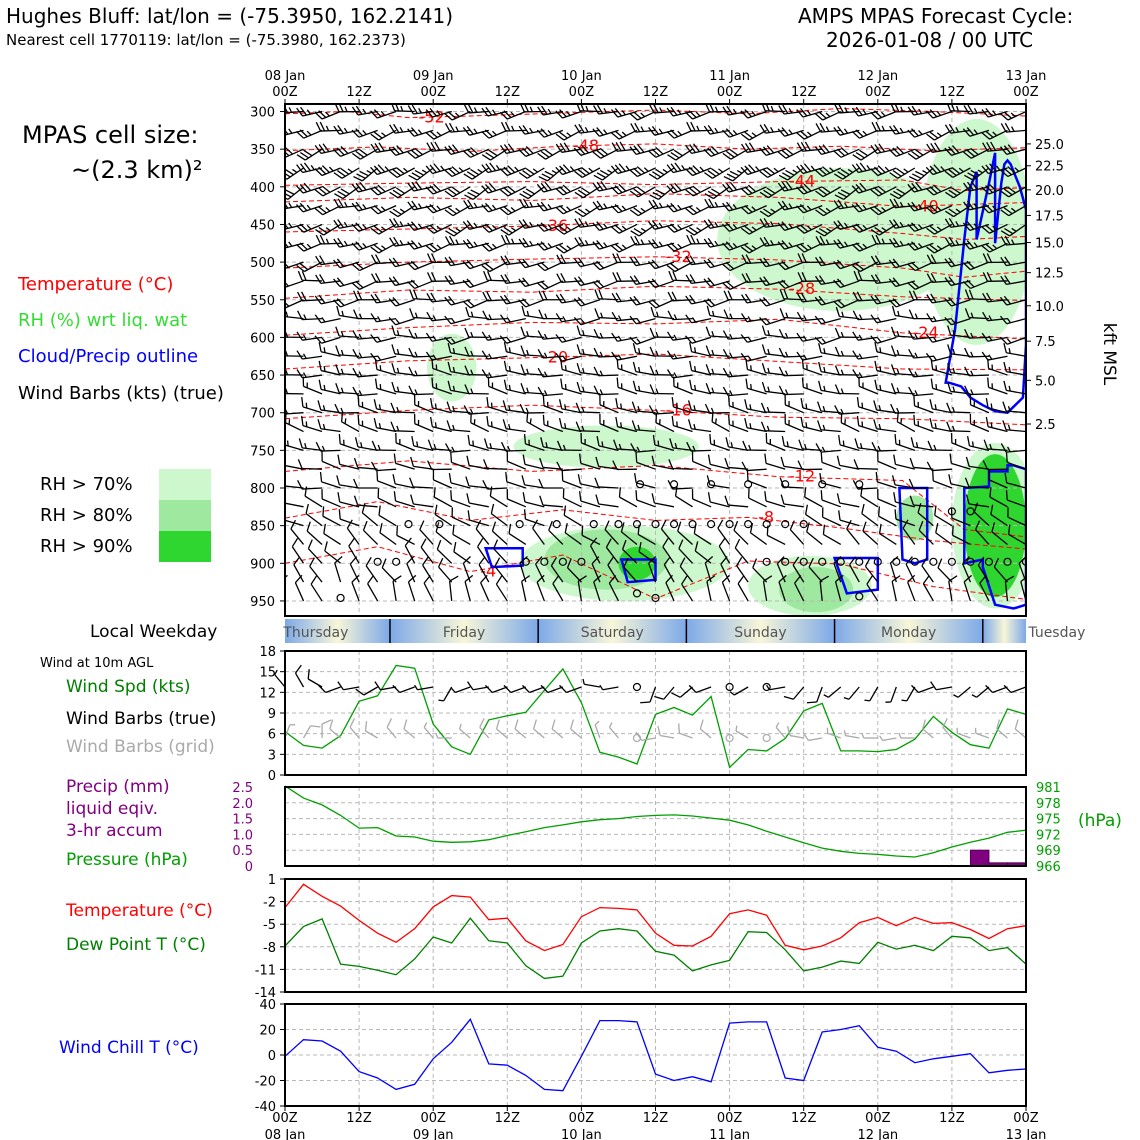  I want to click on x-tick-hour: 12Z, so click(508, 92).